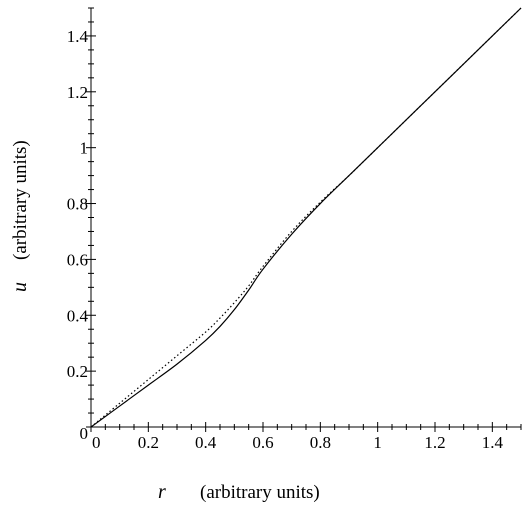  I want to click on y-tick-label: 0.4, so click(78, 315).